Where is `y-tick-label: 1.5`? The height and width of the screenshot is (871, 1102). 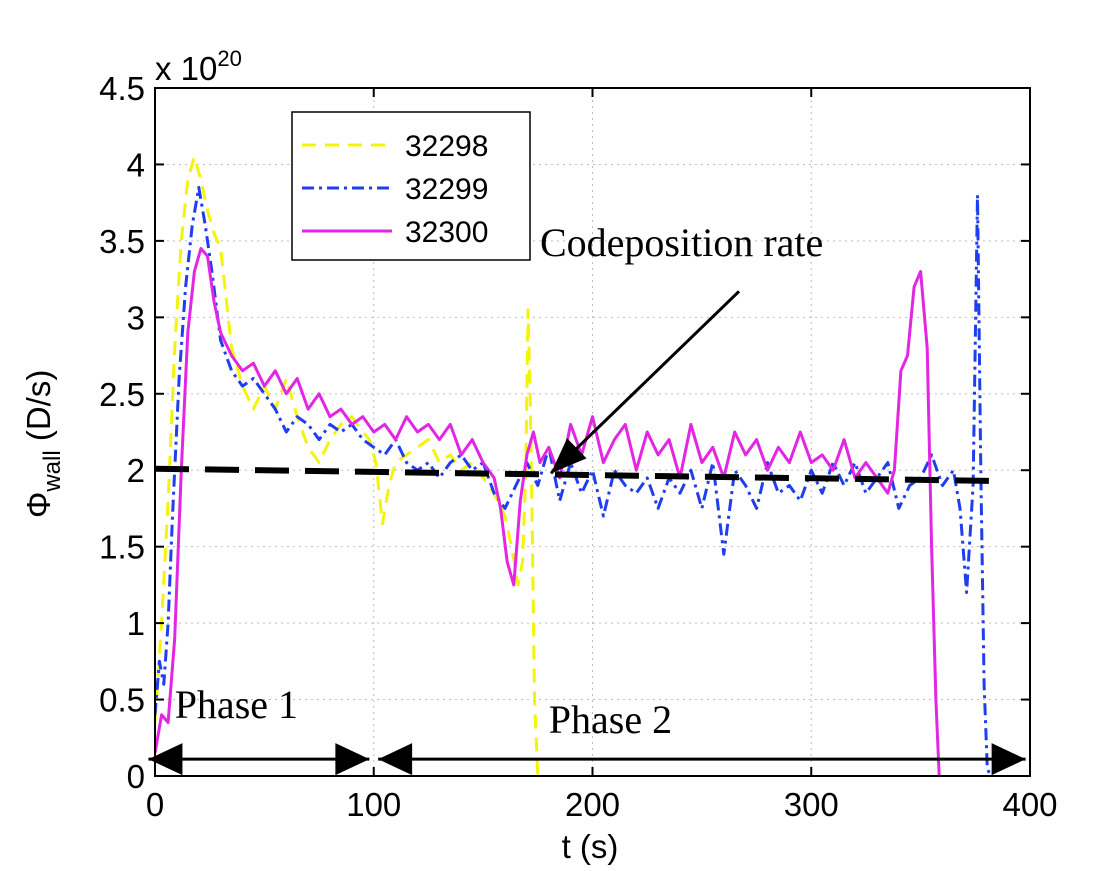
y-tick-label: 1.5 is located at coordinates (122, 547).